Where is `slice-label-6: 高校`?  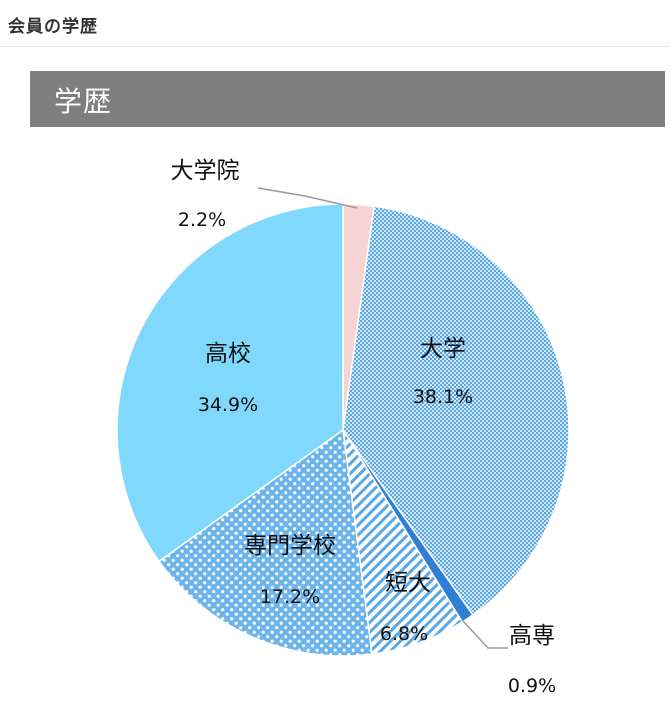
slice-label-6: 高校 is located at coordinates (228, 354).